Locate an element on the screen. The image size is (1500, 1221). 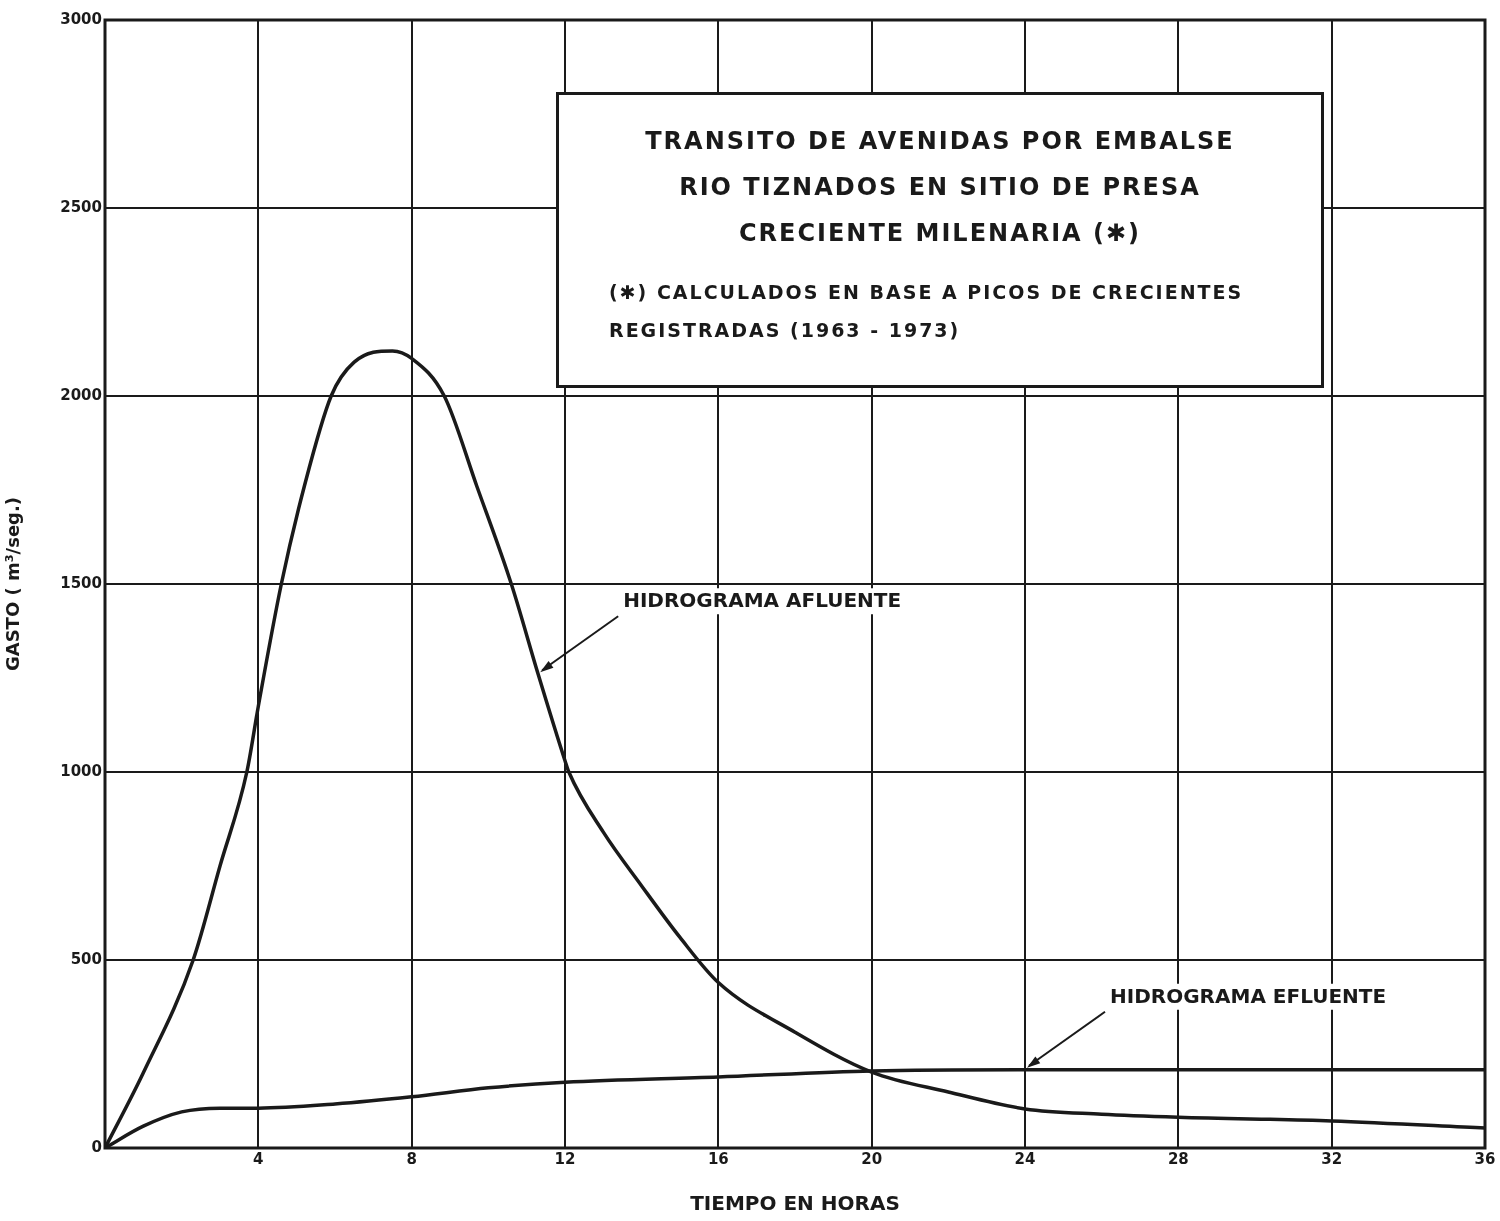
annotation: HIDROGRAMA AFLUENTE is located at coordinates (762, 600).